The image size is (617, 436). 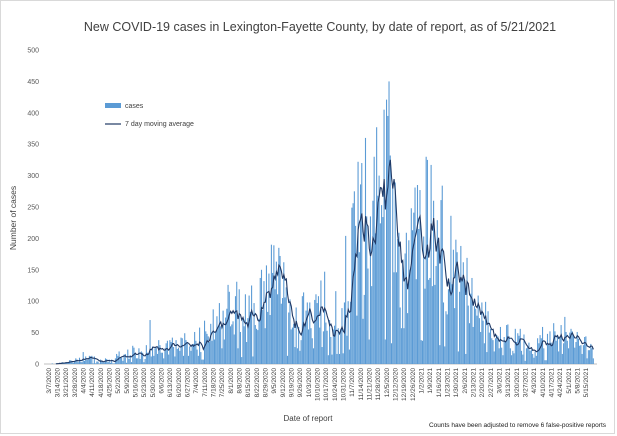 I want to click on x-tick-label: 1/30/2021, so click(x=456, y=383).